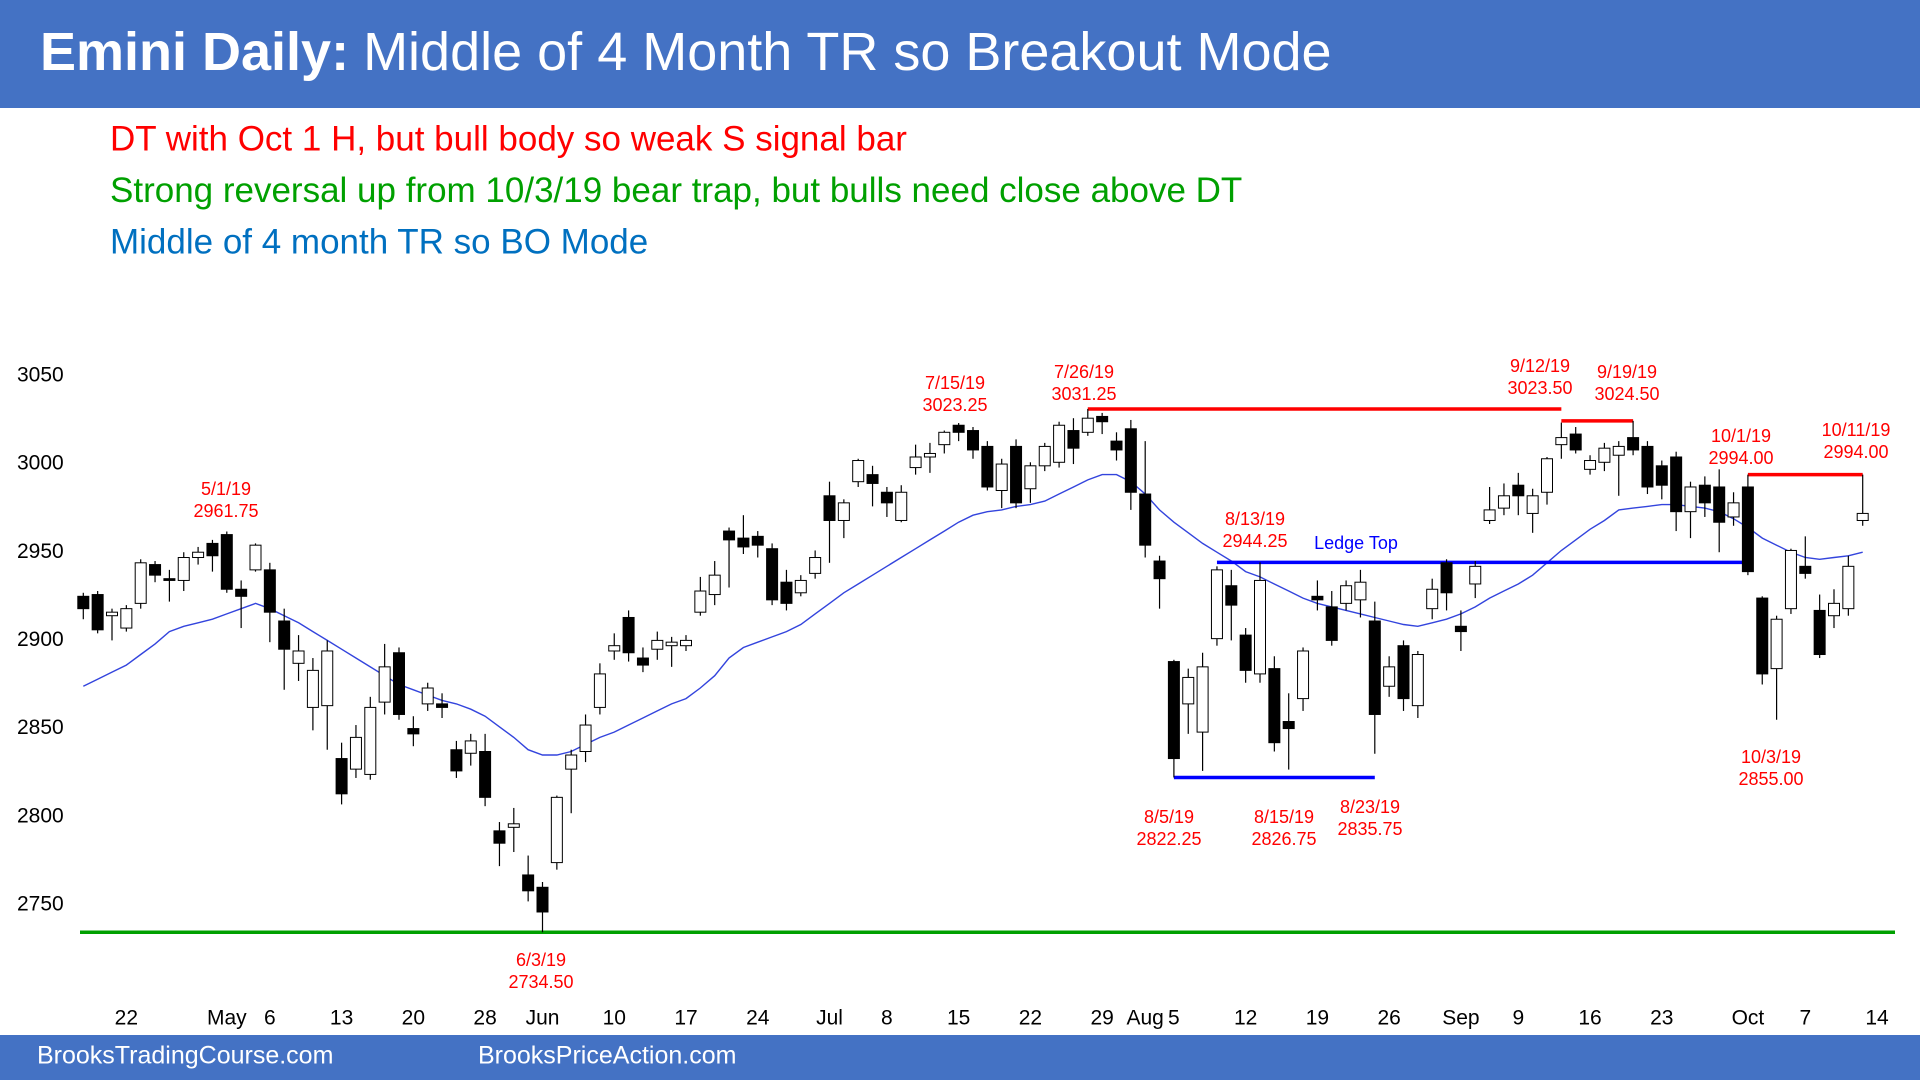 The image size is (1920, 1080). What do you see at coordinates (954, 405) in the screenshot?
I see `annotation-price: 3023.25` at bounding box center [954, 405].